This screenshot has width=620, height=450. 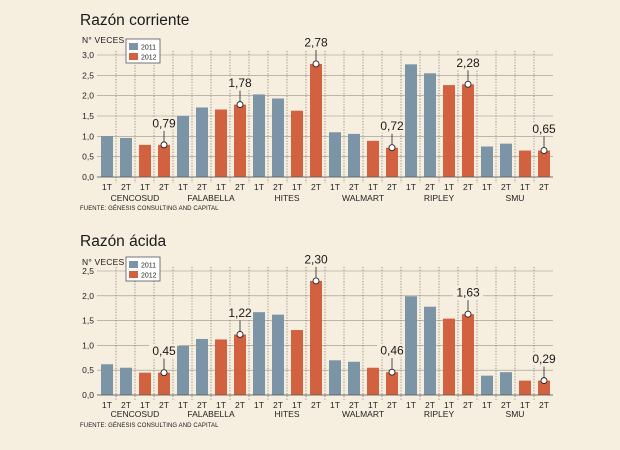 What do you see at coordinates (88, 55) in the screenshot?
I see `y-tick-label: 3,0` at bounding box center [88, 55].